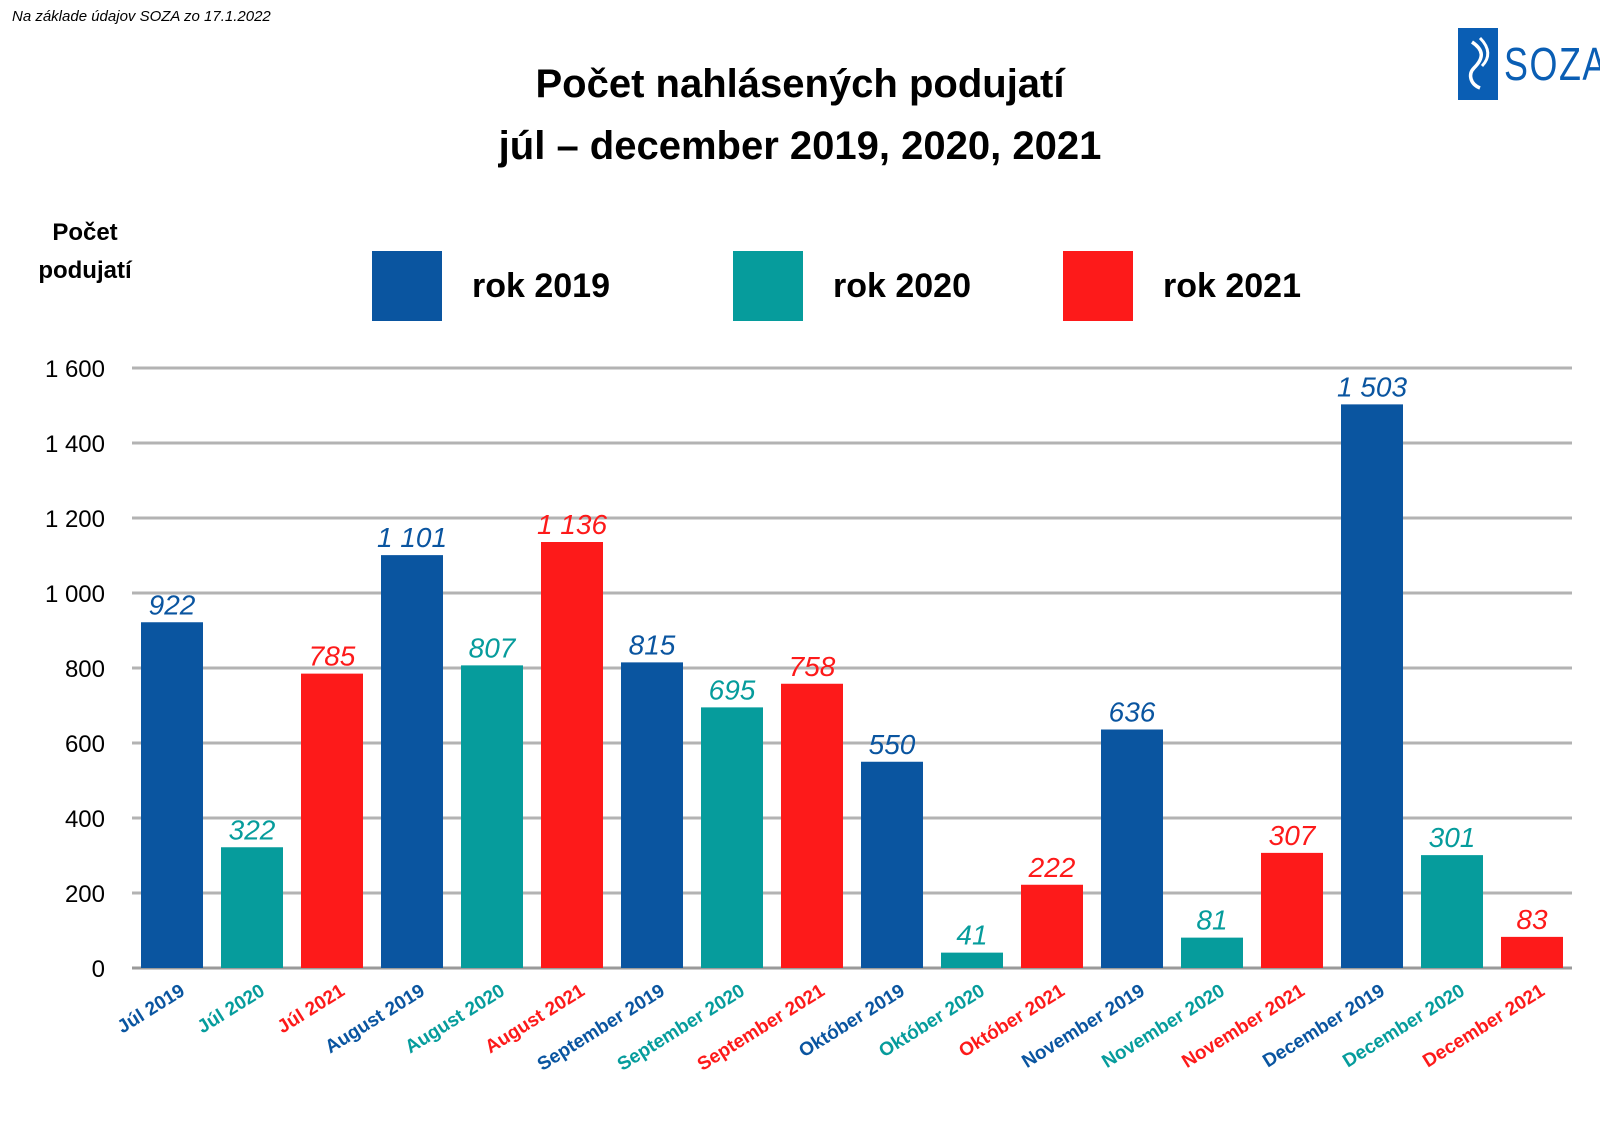  What do you see at coordinates (732, 689) in the screenshot?
I see `data-label: 695` at bounding box center [732, 689].